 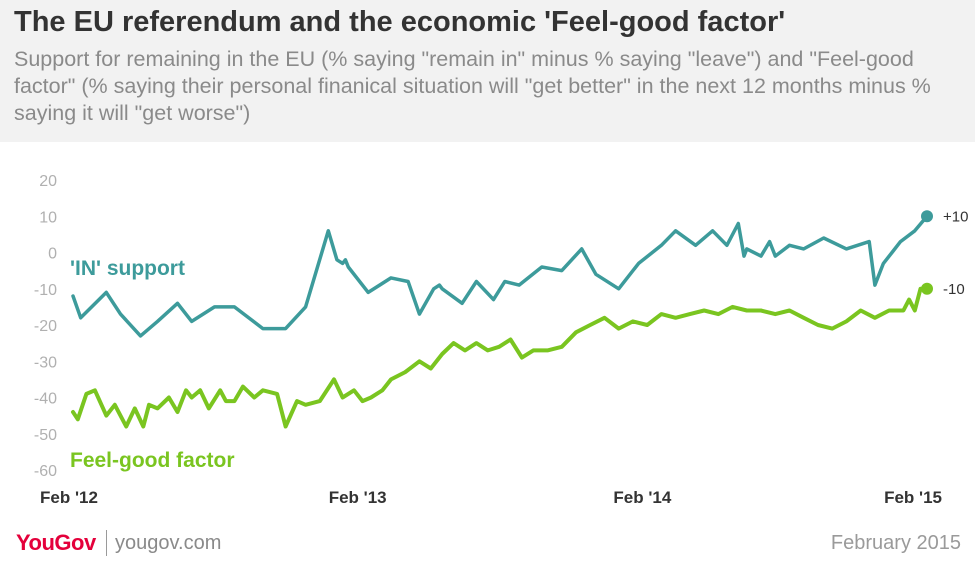 I want to click on end-value-label: -10, so click(x=954, y=289).